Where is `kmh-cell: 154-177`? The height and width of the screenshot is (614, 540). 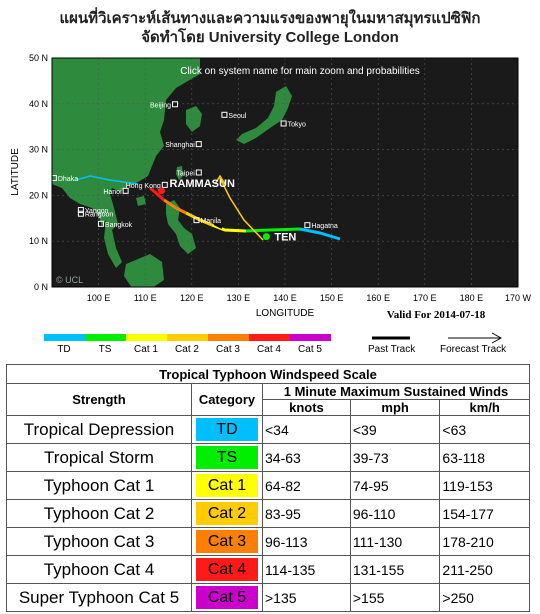
kmh-cell: 154-177 is located at coordinates (484, 513).